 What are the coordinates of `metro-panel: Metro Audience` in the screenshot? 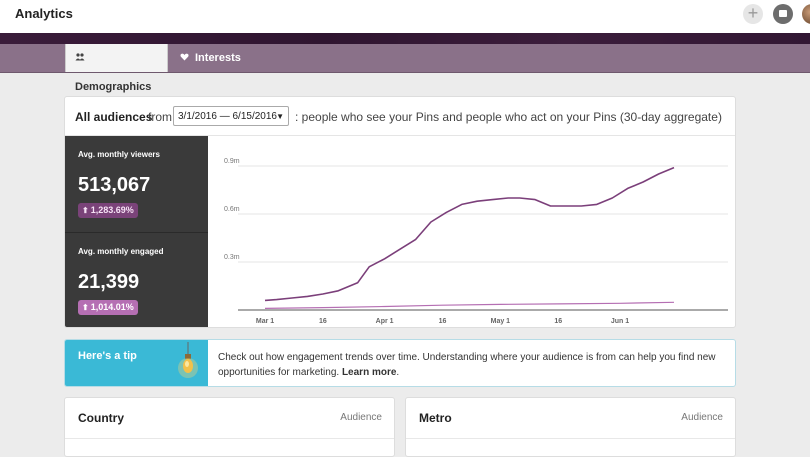 It's located at (570, 427).